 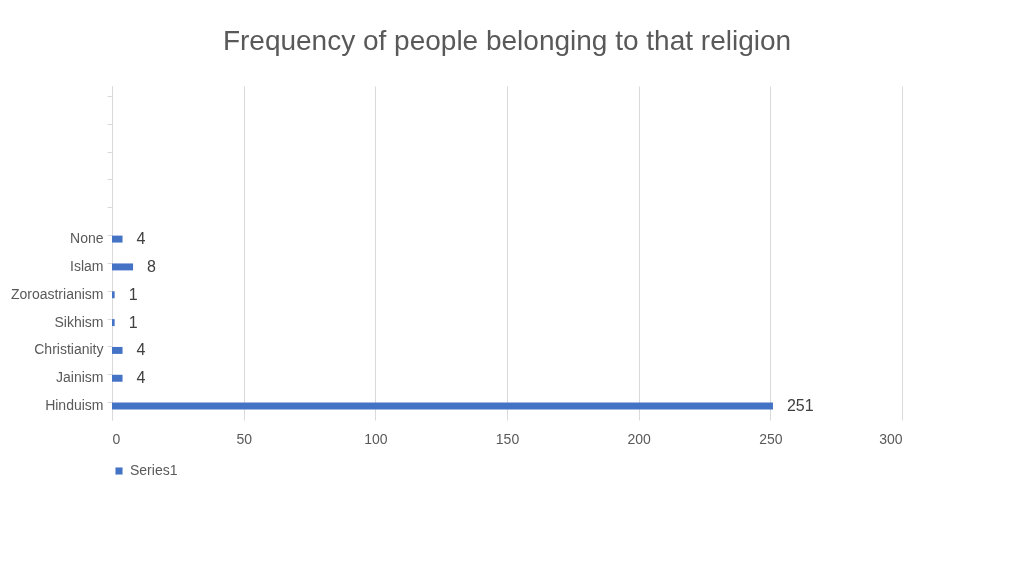 I want to click on y-tick-label: Zoroastrianism, so click(x=57, y=293).